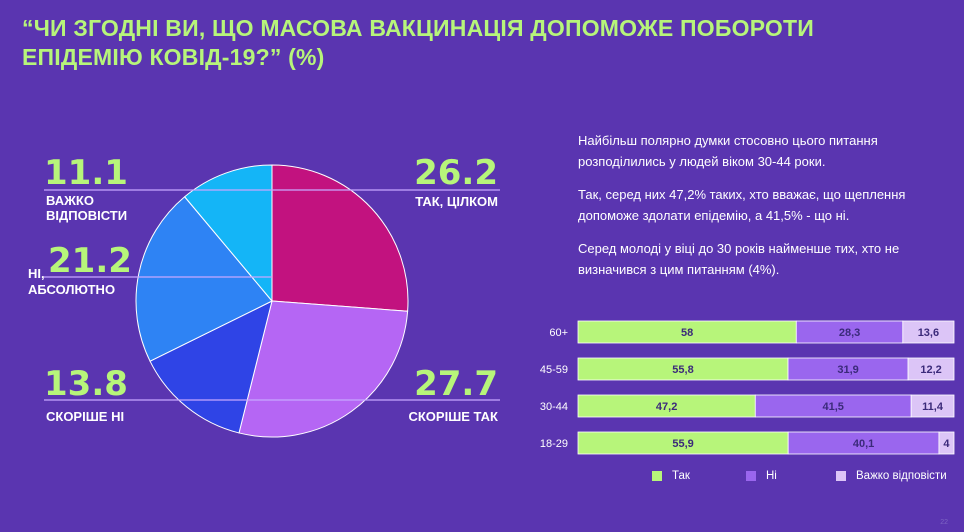 This screenshot has height=532, width=964. What do you see at coordinates (687, 333) in the screenshot?
I see `bar-value-label: 58` at bounding box center [687, 333].